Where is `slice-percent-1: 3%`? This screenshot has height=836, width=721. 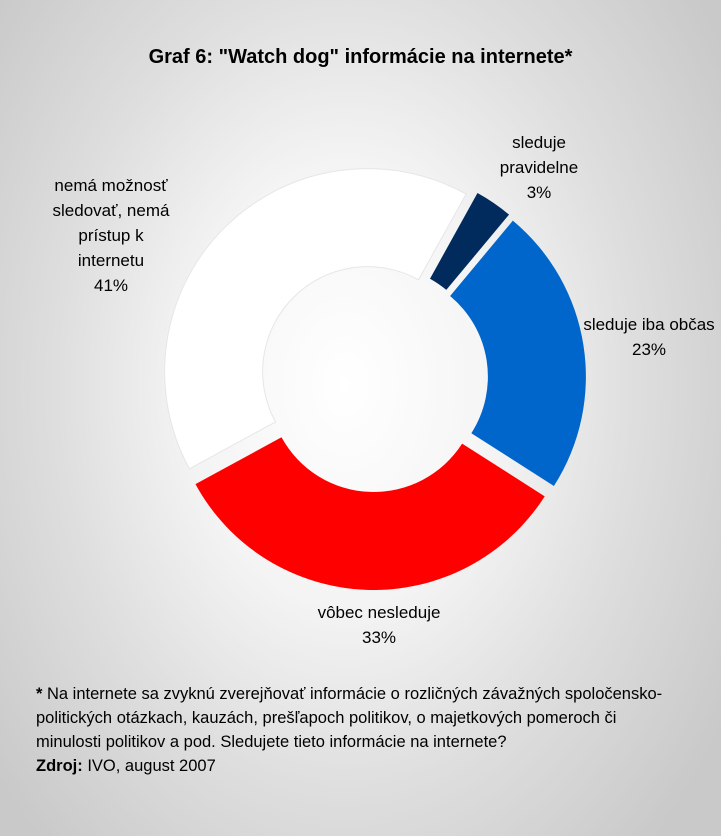 slice-percent-1: 3% is located at coordinates (539, 192).